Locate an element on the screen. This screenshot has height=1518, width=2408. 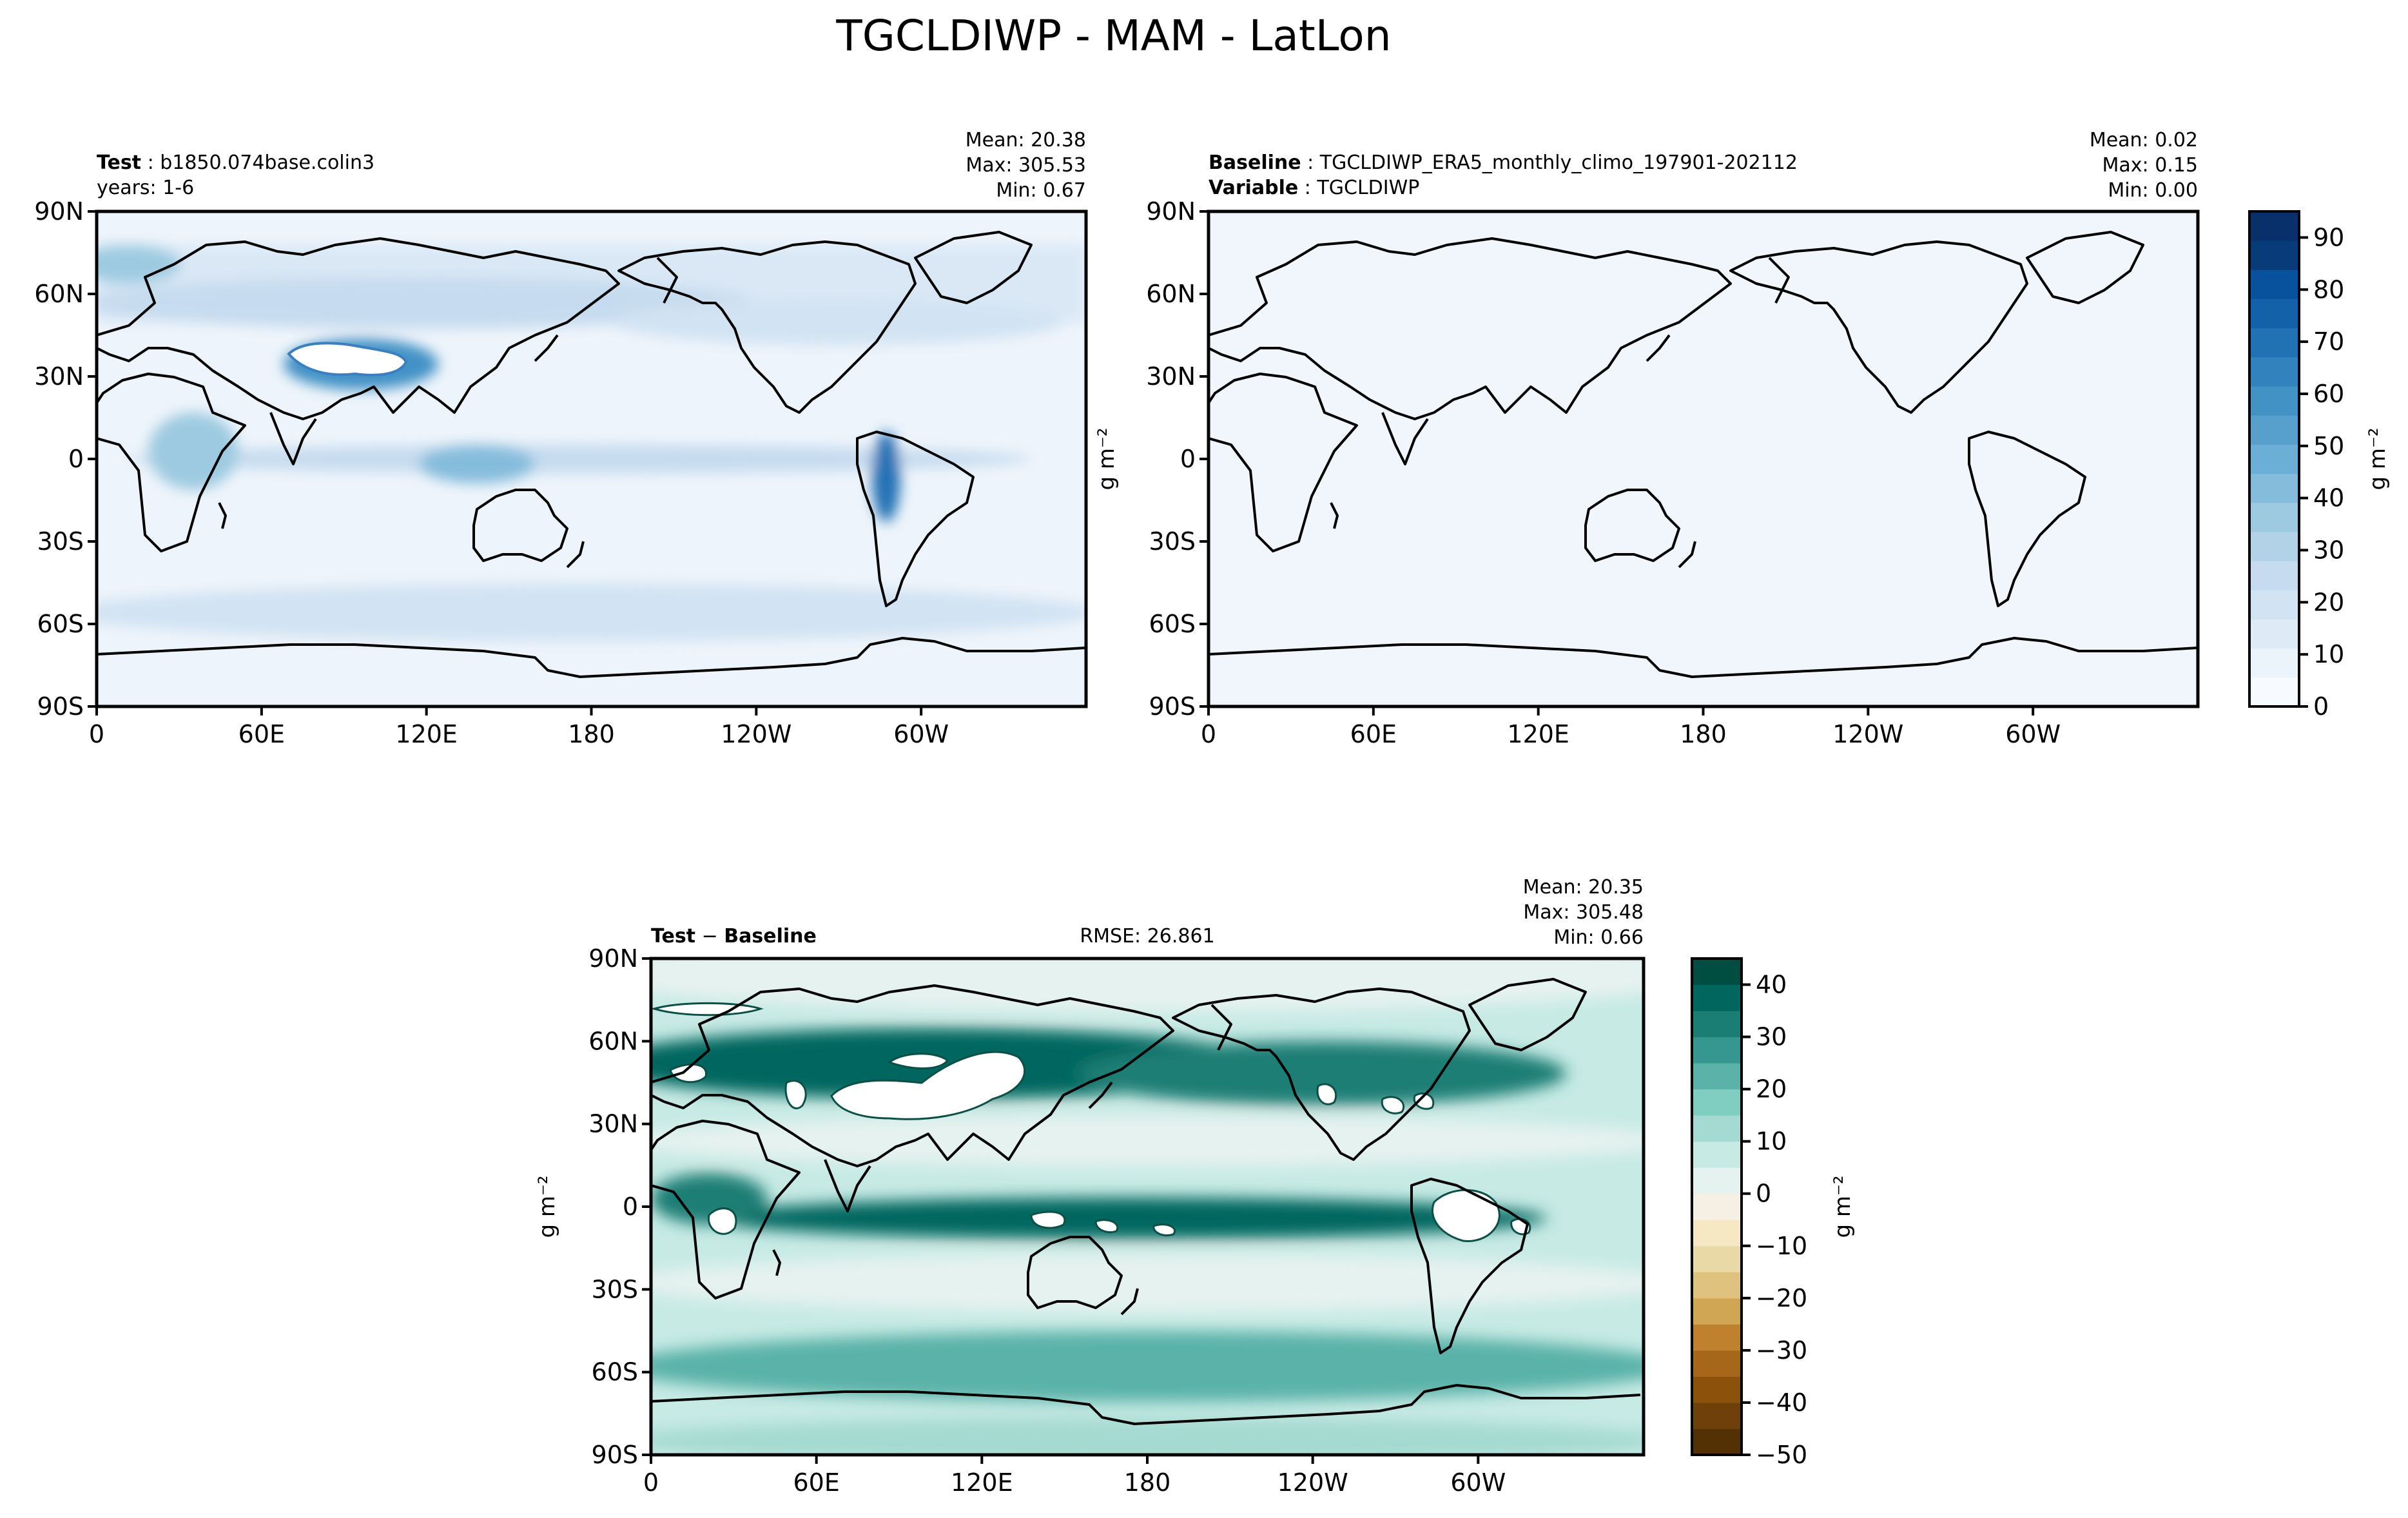
diff-missing-anatolia is located at coordinates (688, 1073).